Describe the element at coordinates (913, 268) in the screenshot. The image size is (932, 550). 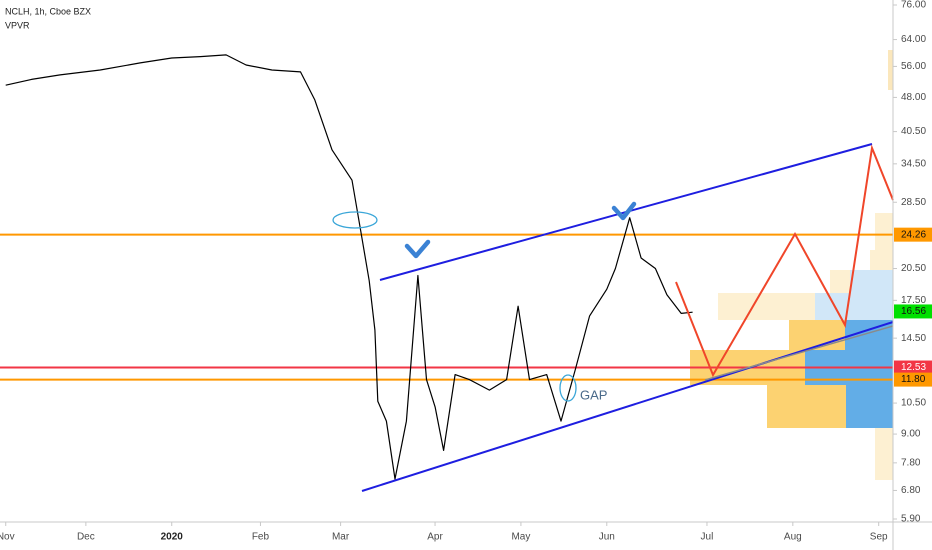
I see `y-tick-label: 20.50` at that location.